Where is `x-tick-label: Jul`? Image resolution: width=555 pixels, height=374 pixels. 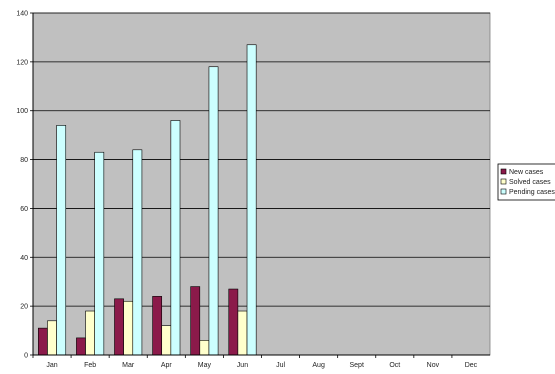
x-tick-label: Jul is located at coordinates (280, 365).